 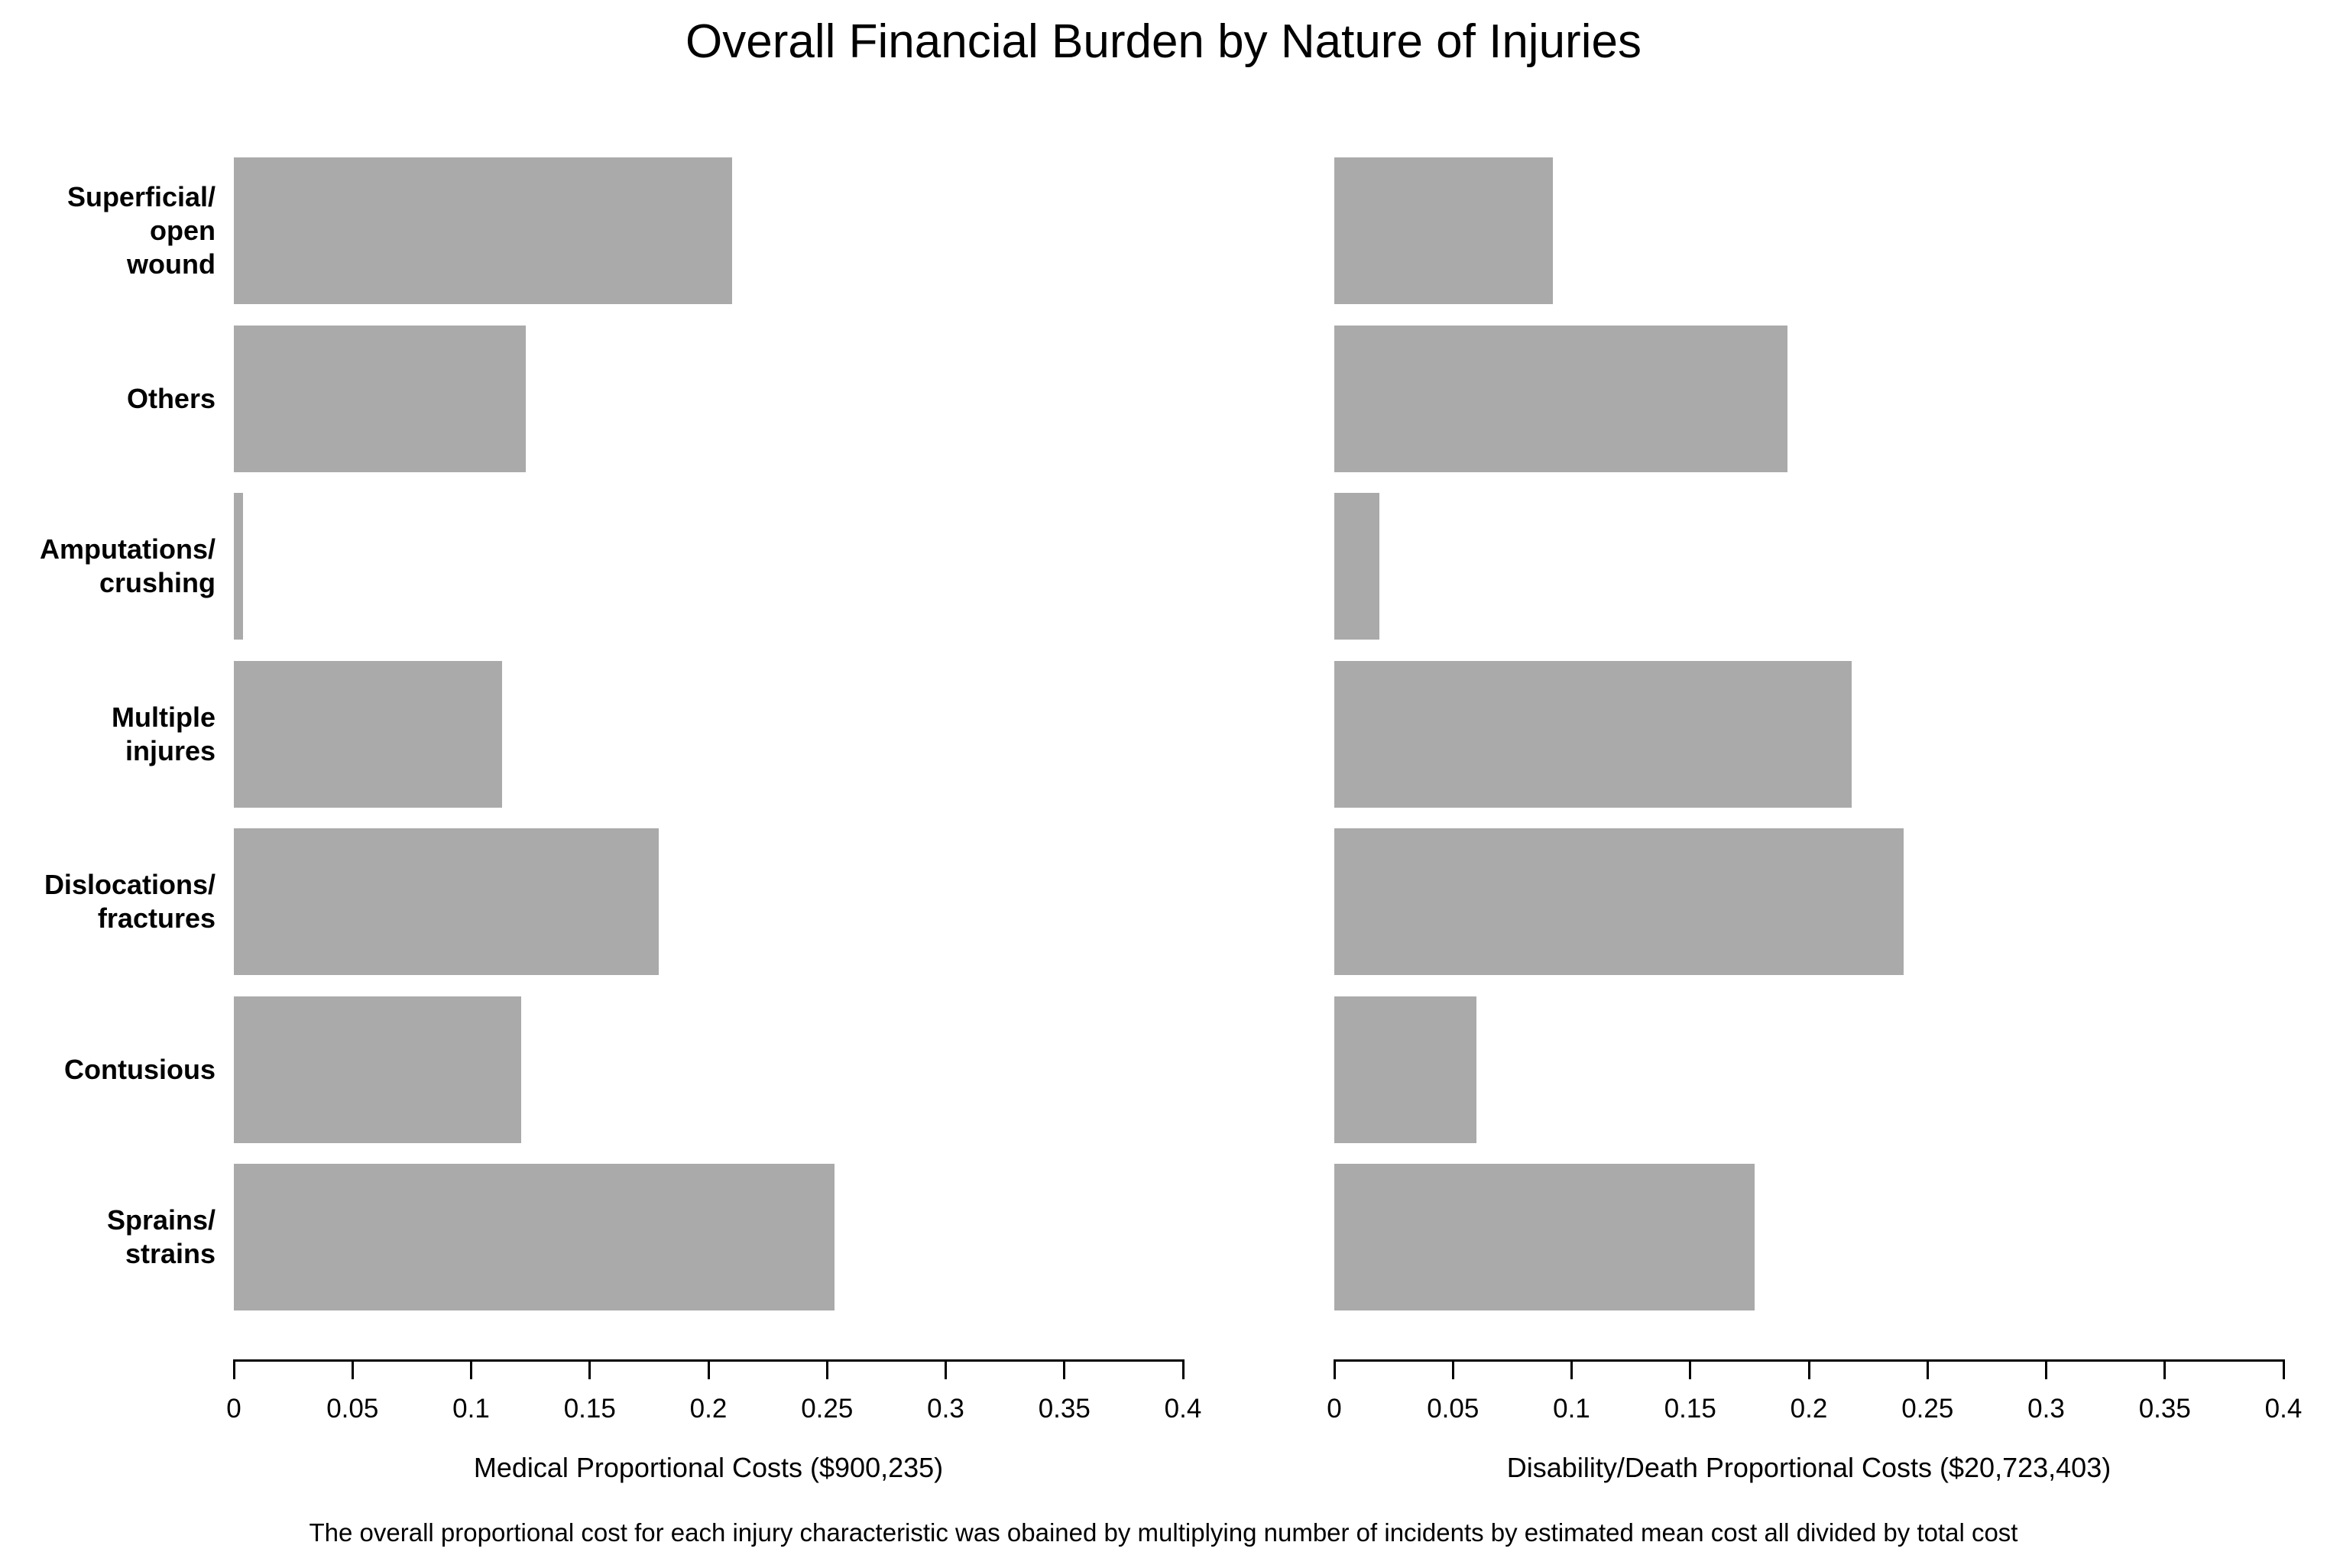 I want to click on x-axis-tick-label-medical-0.1: 0.1, so click(x=471, y=1409).